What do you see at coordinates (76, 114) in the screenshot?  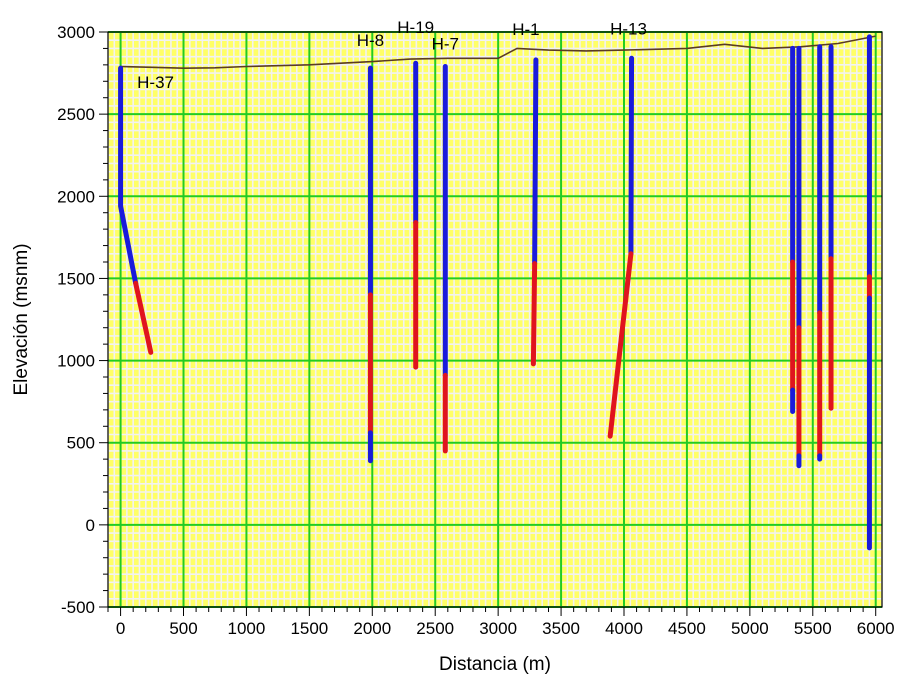 I see `y-tick-label: 2500` at bounding box center [76, 114].